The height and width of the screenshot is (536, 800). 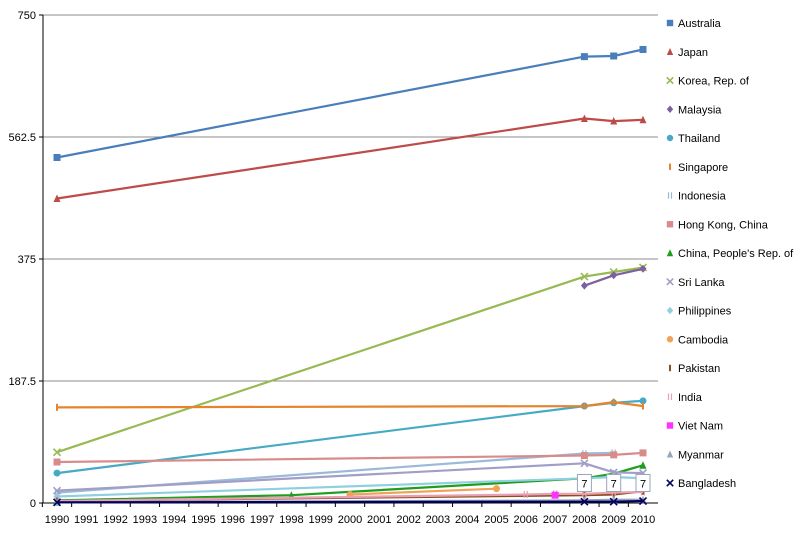 What do you see at coordinates (703, 168) in the screenshot?
I see `legend-label: Singapore` at bounding box center [703, 168].